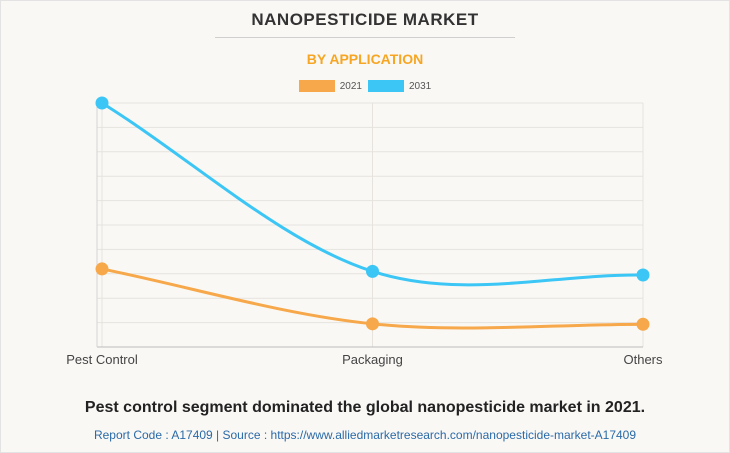 Image resolution: width=730 pixels, height=453 pixels. I want to click on legend-swatch-2021, so click(316, 86).